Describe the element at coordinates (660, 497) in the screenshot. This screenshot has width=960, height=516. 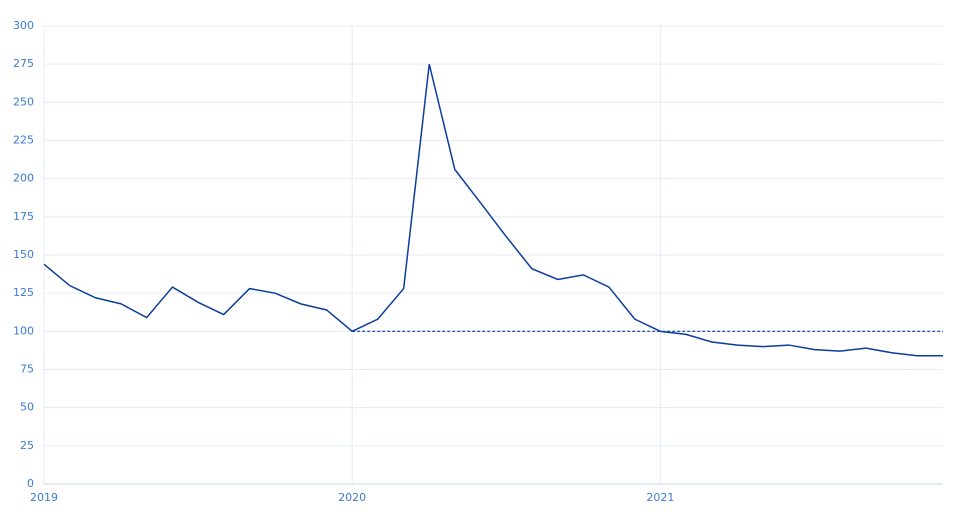
I see `x-tick-label: 2021` at that location.